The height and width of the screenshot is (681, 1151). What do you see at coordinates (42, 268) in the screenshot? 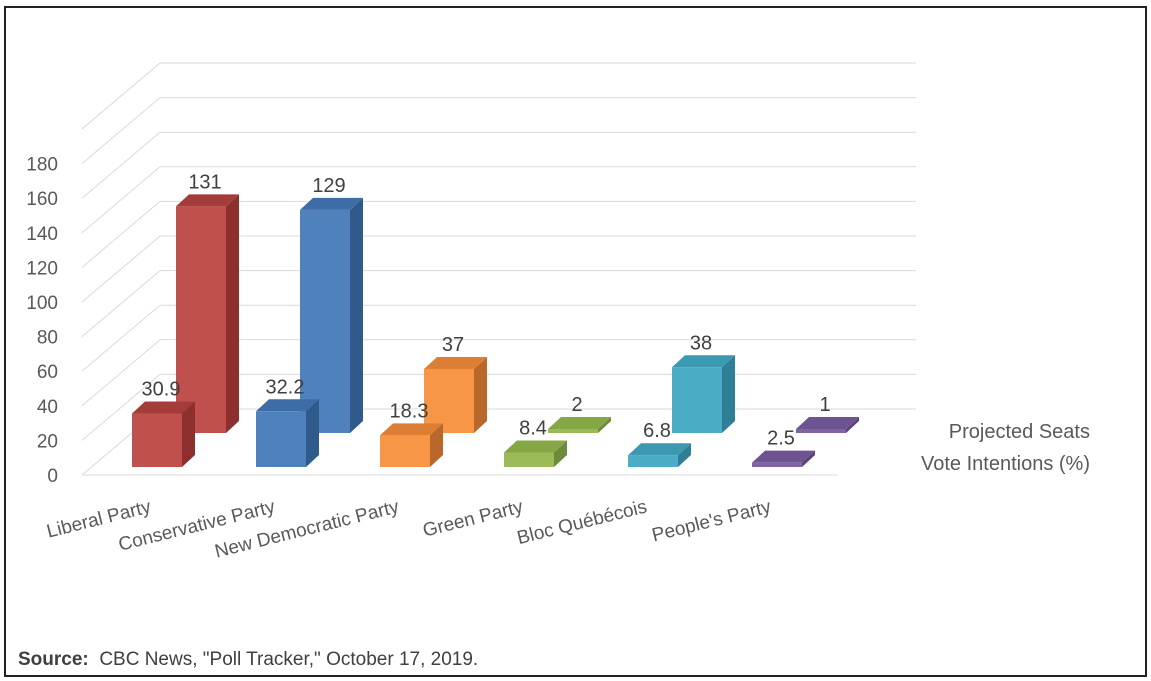
I see `y-tick-label: 120` at bounding box center [42, 268].